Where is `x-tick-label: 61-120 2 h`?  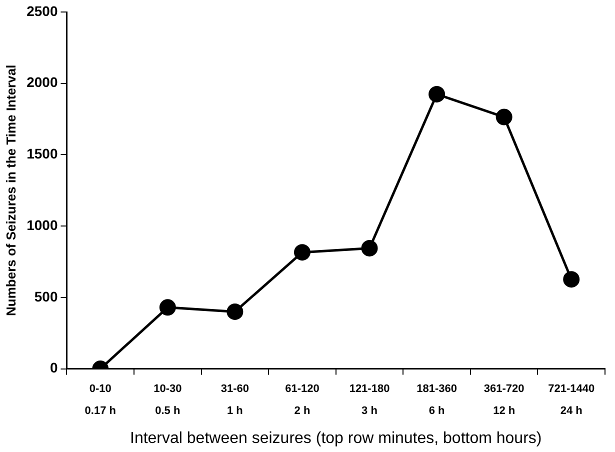
x-tick-label: 61-120 2 h is located at coordinates (302, 399).